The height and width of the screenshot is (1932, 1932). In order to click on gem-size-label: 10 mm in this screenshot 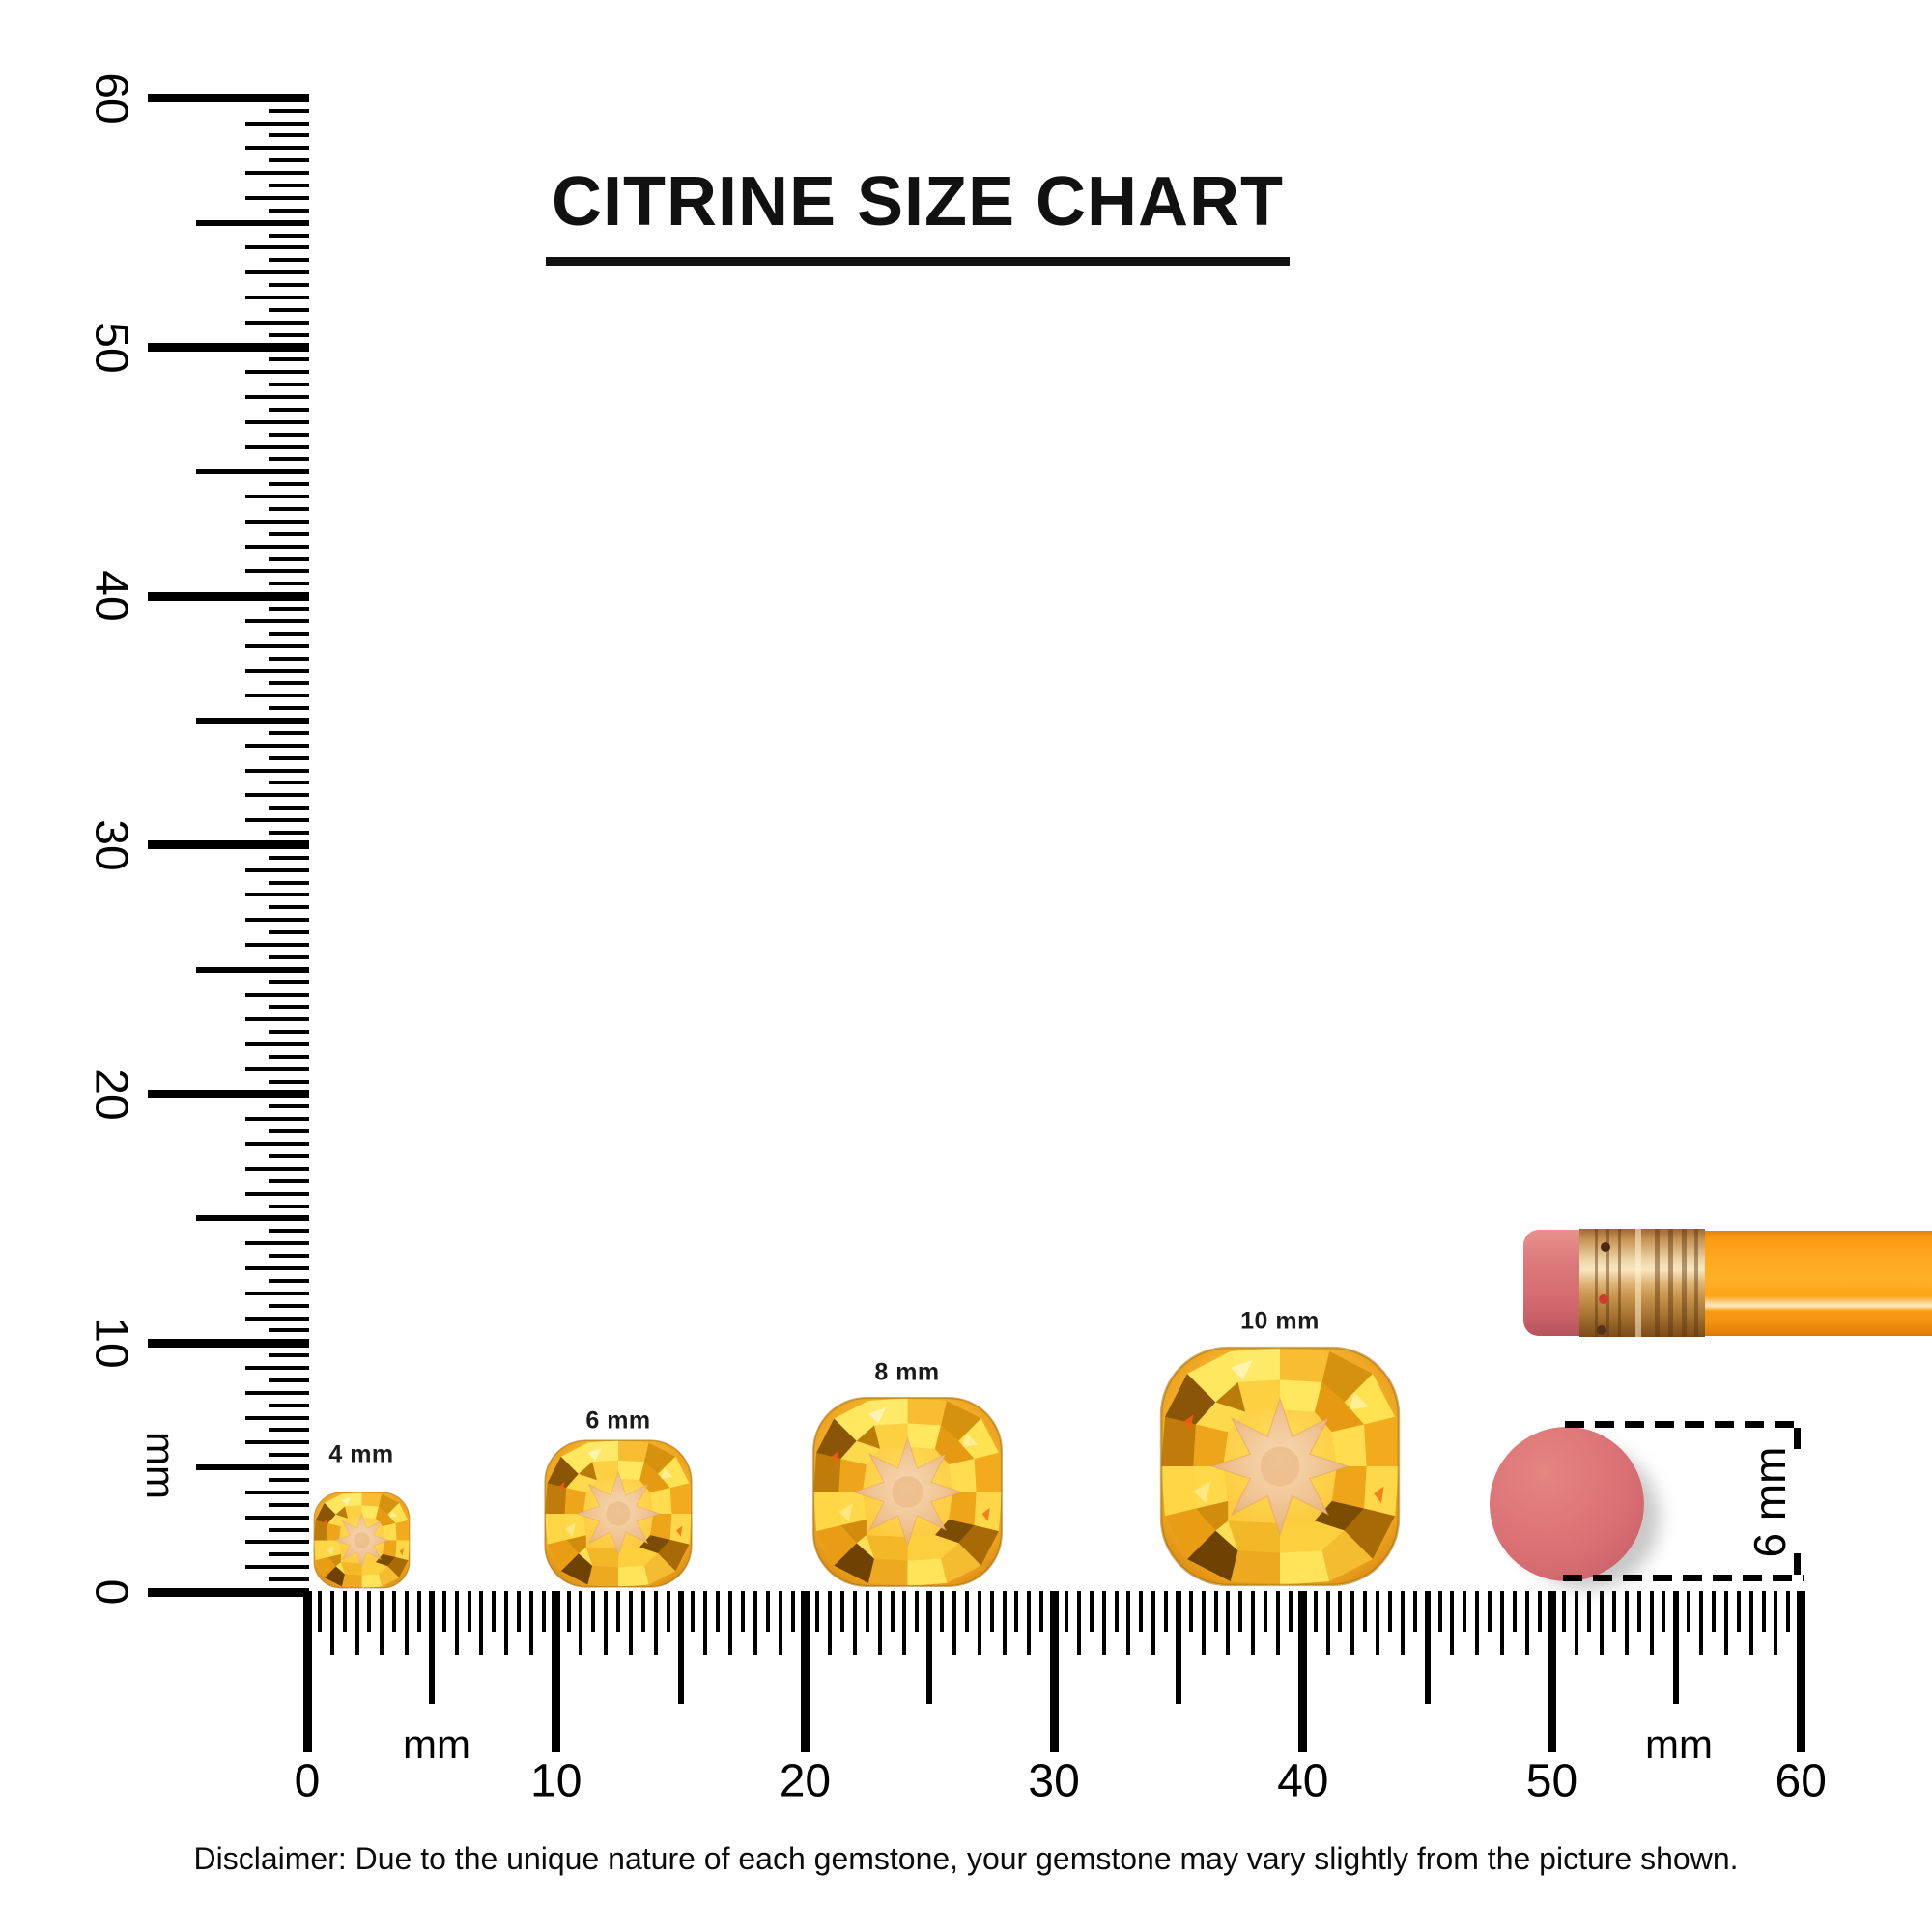, I will do `click(1280, 1321)`.